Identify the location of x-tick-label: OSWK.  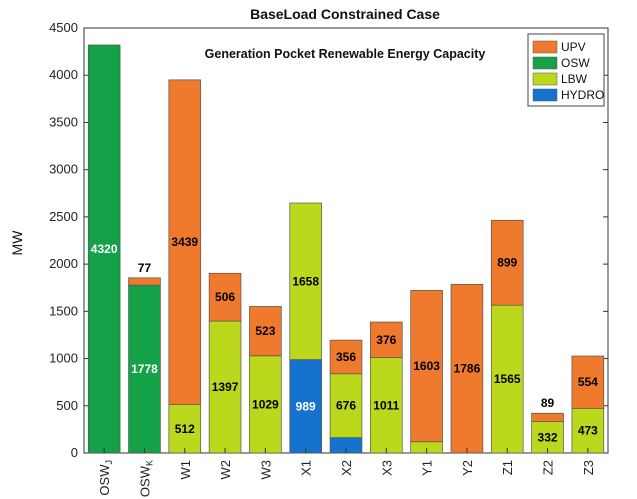
(145, 478).